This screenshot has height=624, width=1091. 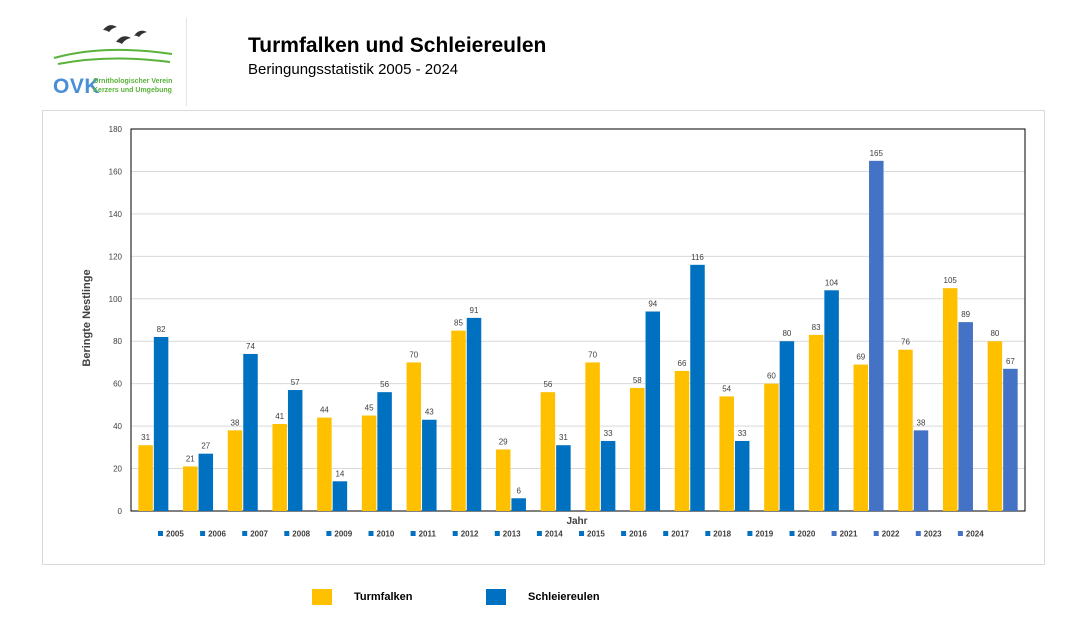 I want to click on y-tick-label: 140, so click(x=116, y=214).